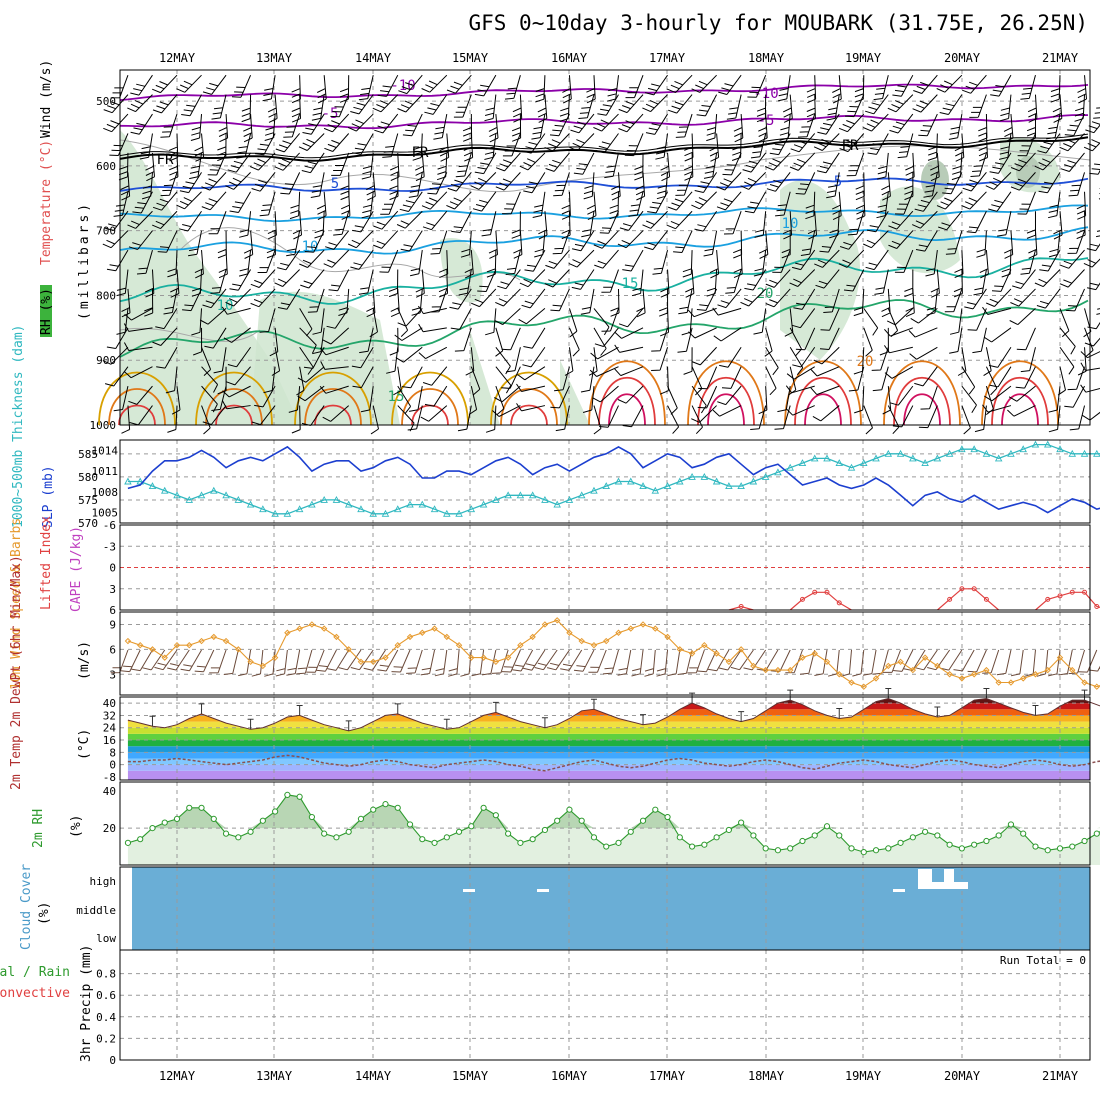 This screenshot has width=1100, height=1100. What do you see at coordinates (106, 1017) in the screenshot?
I see `precip-tick-0.4: 0.4` at bounding box center [106, 1017].